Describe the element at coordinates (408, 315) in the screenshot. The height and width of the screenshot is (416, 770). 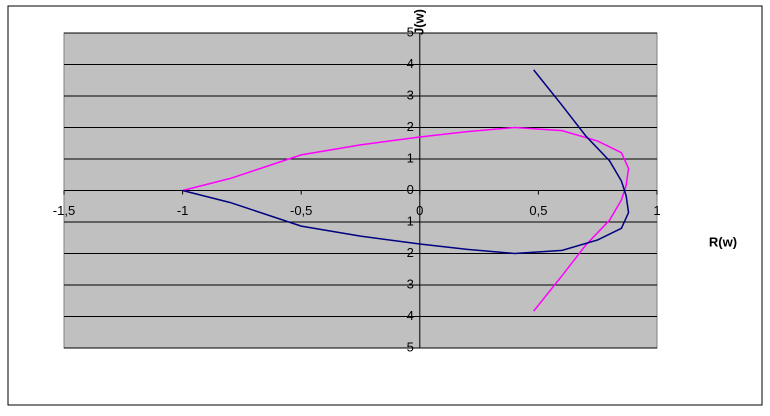
I see `y-tick-label: -4` at that location.